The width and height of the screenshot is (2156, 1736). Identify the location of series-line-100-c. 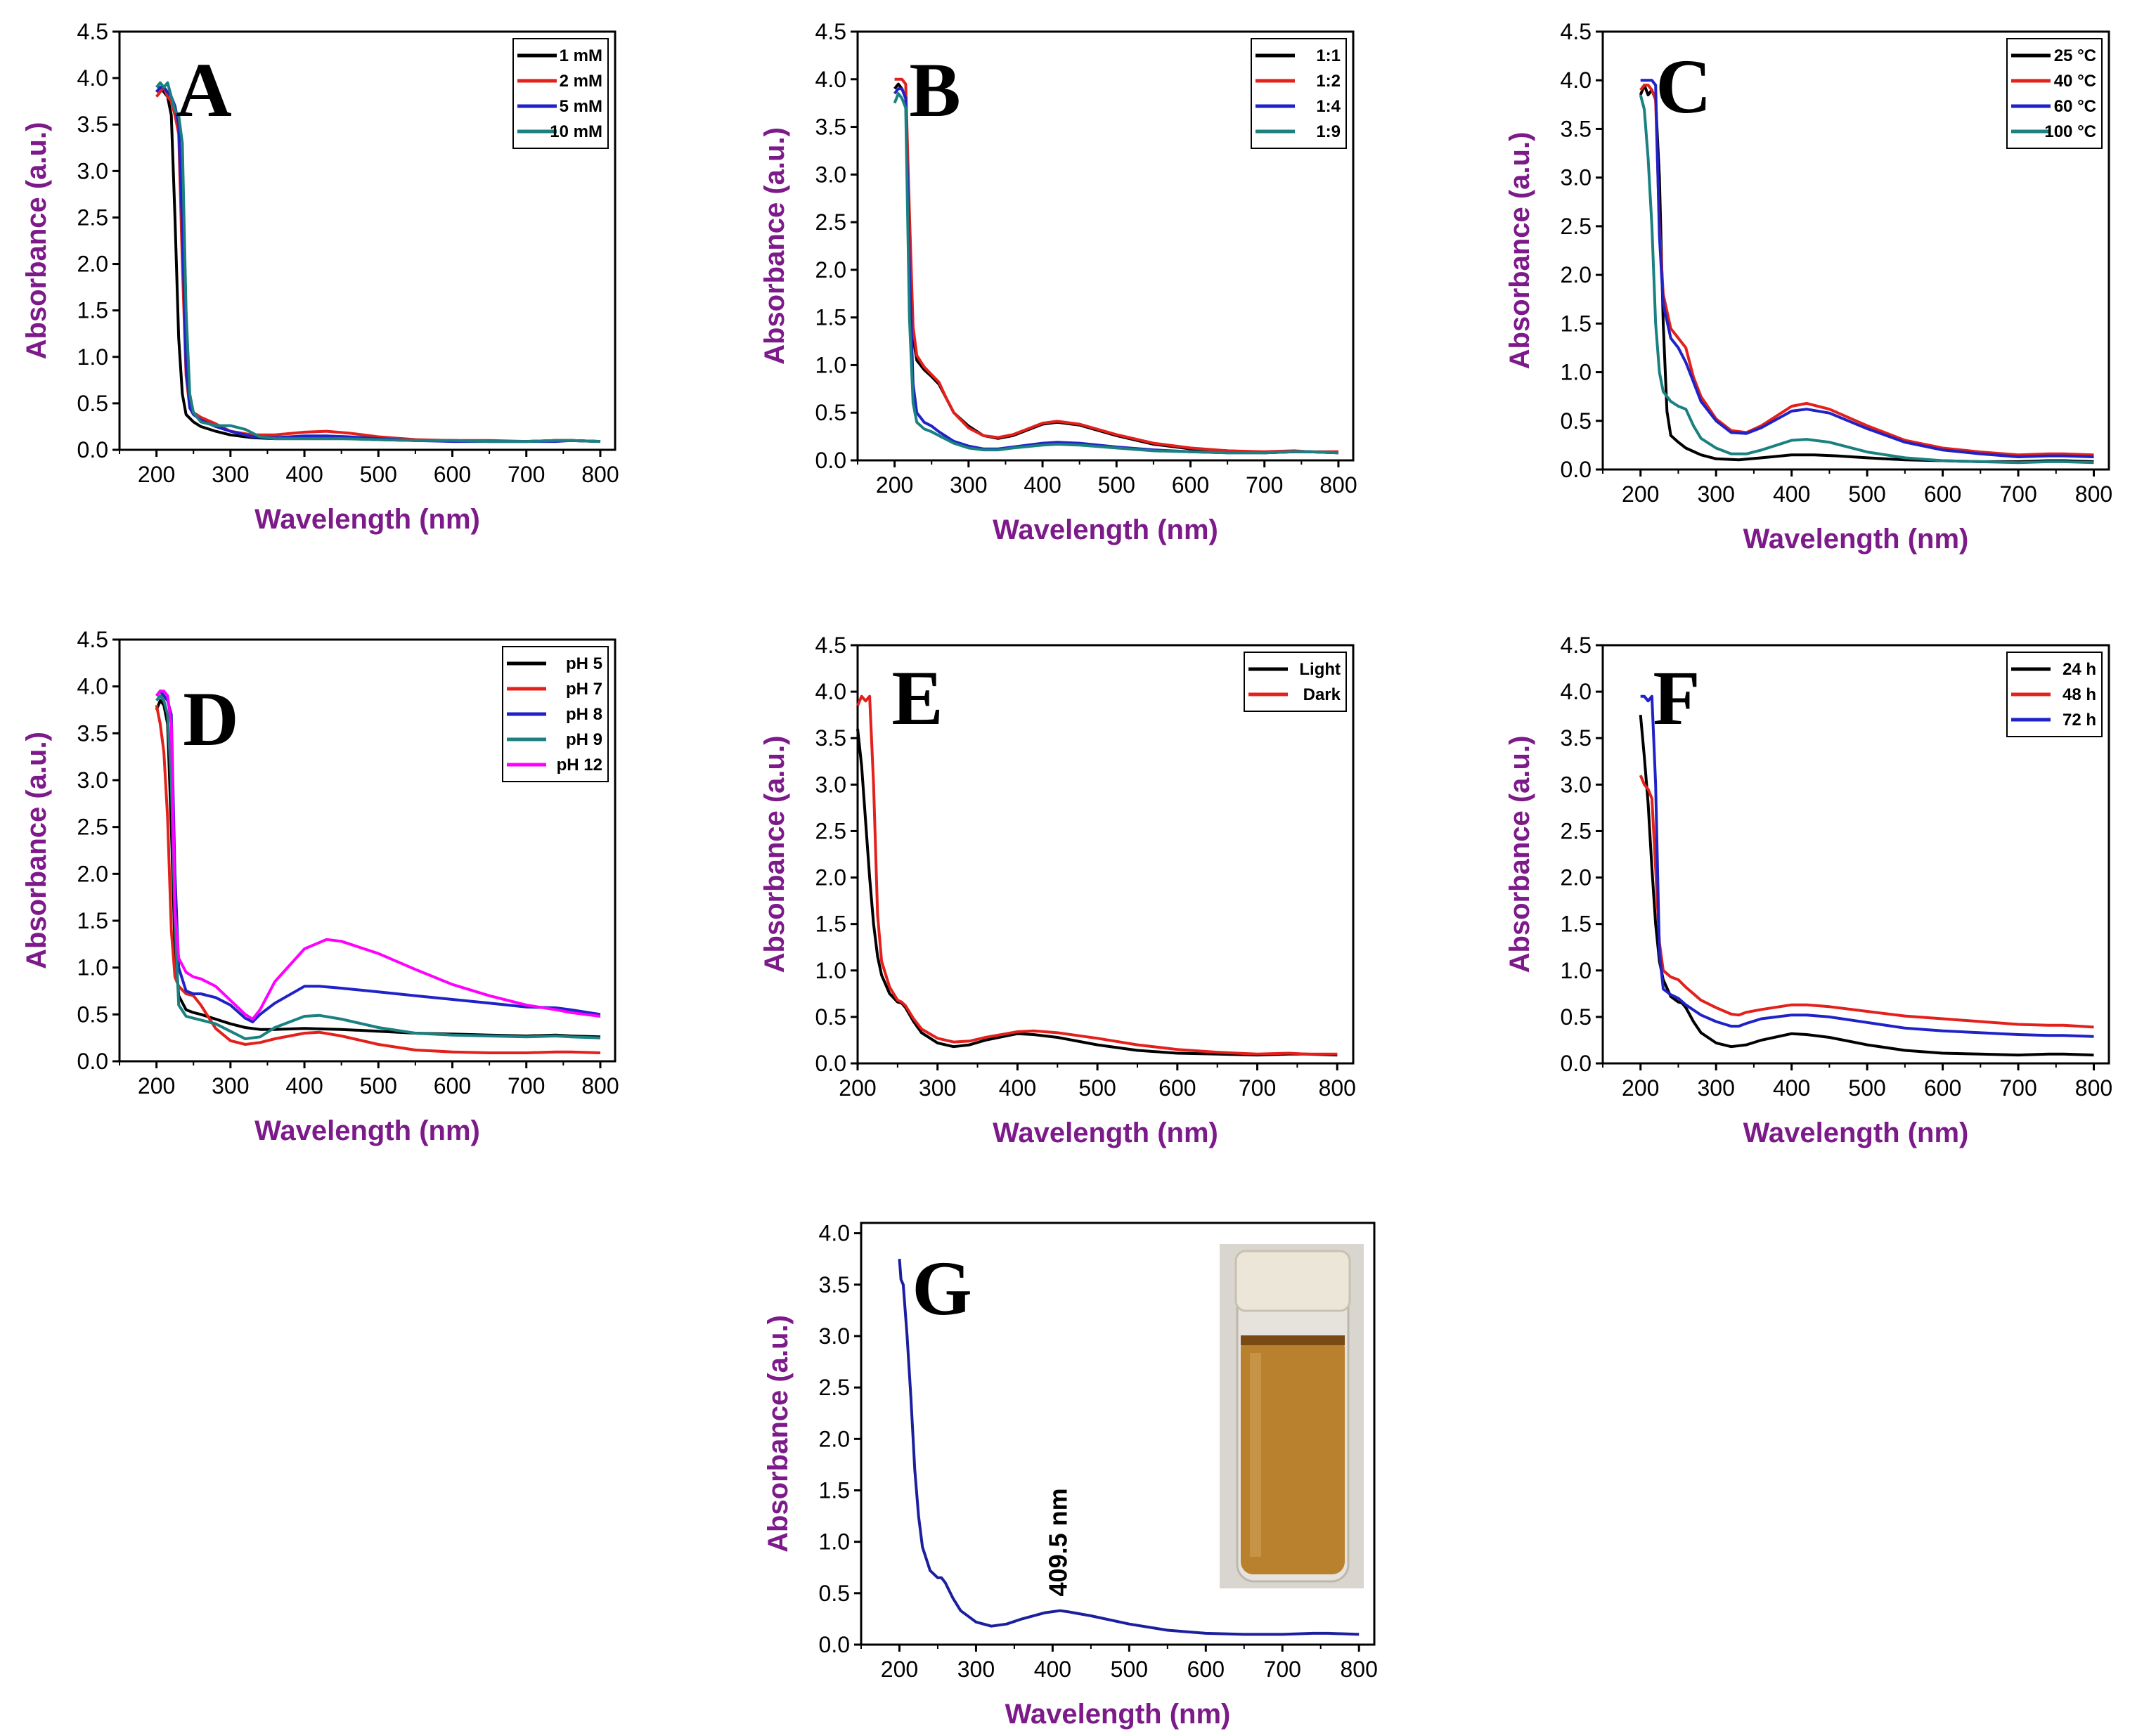
(1866, 279).